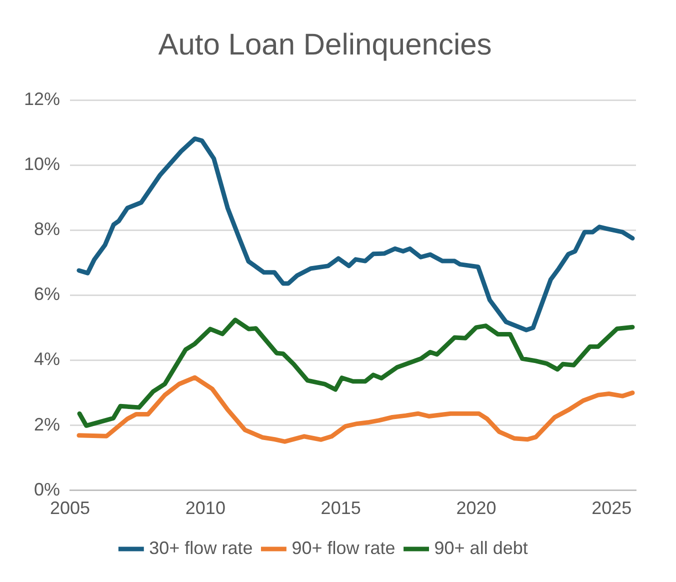  What do you see at coordinates (42, 164) in the screenshot?
I see `y-tick-label: 10%` at bounding box center [42, 164].